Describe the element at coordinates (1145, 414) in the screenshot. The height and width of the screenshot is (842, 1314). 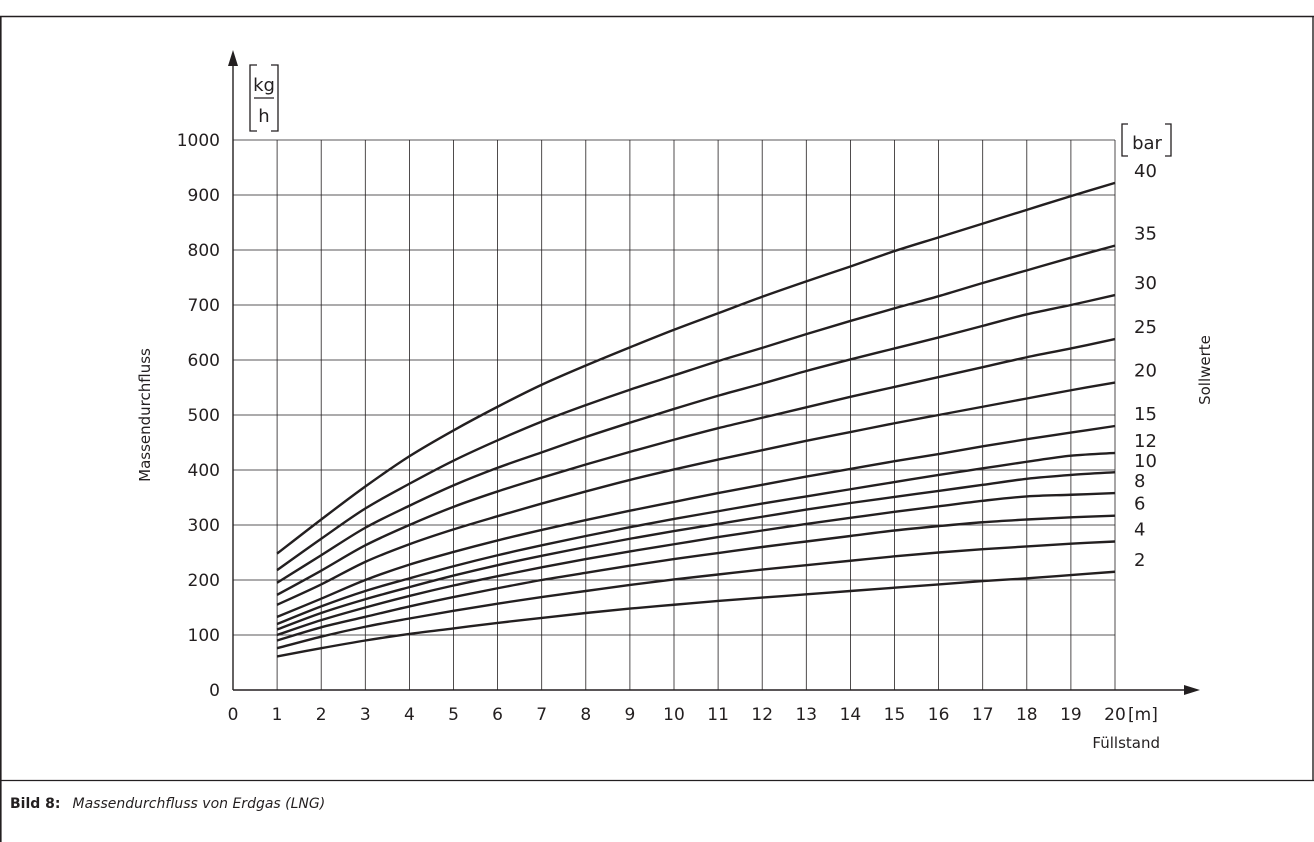
I see `series-label-15: 15` at that location.